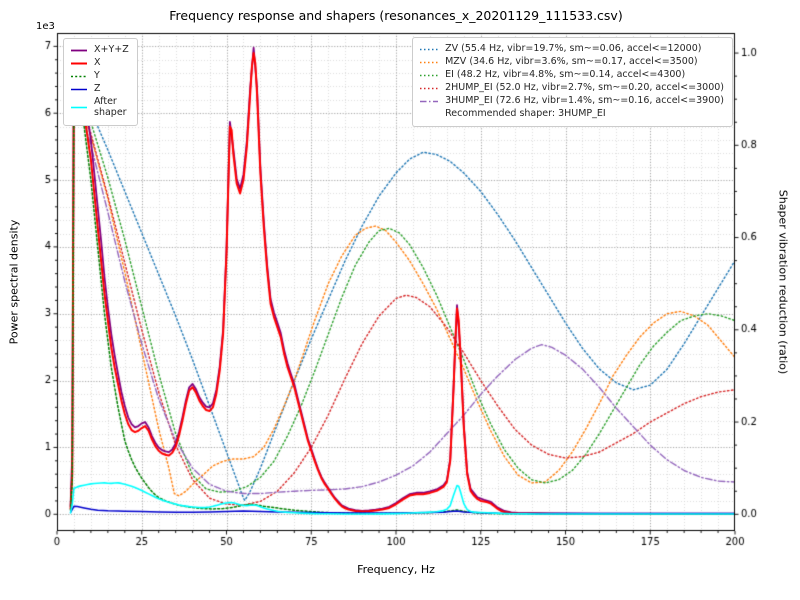  Describe the element at coordinates (79, 63) in the screenshot. I see `legend-sample-x` at that location.